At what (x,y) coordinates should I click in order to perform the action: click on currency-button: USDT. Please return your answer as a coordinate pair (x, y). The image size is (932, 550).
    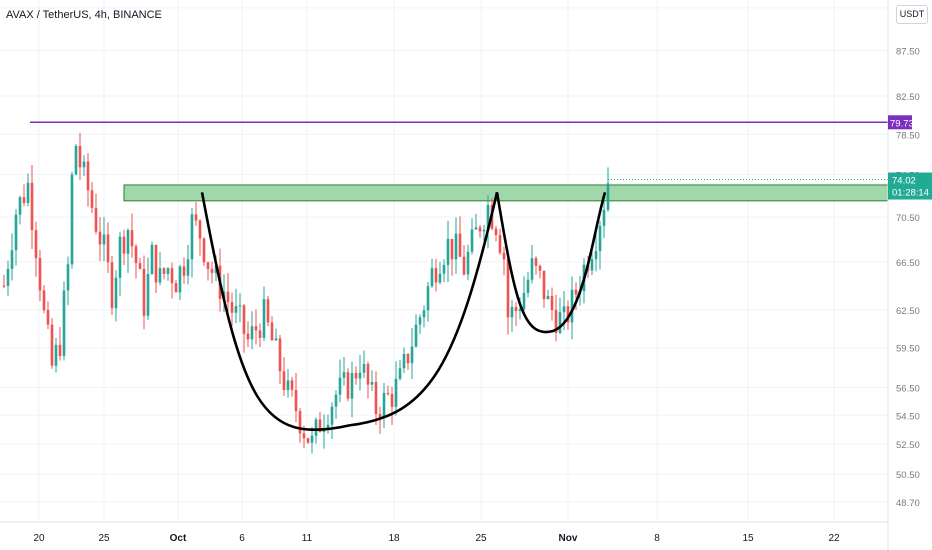
    Looking at the image, I should click on (912, 14).